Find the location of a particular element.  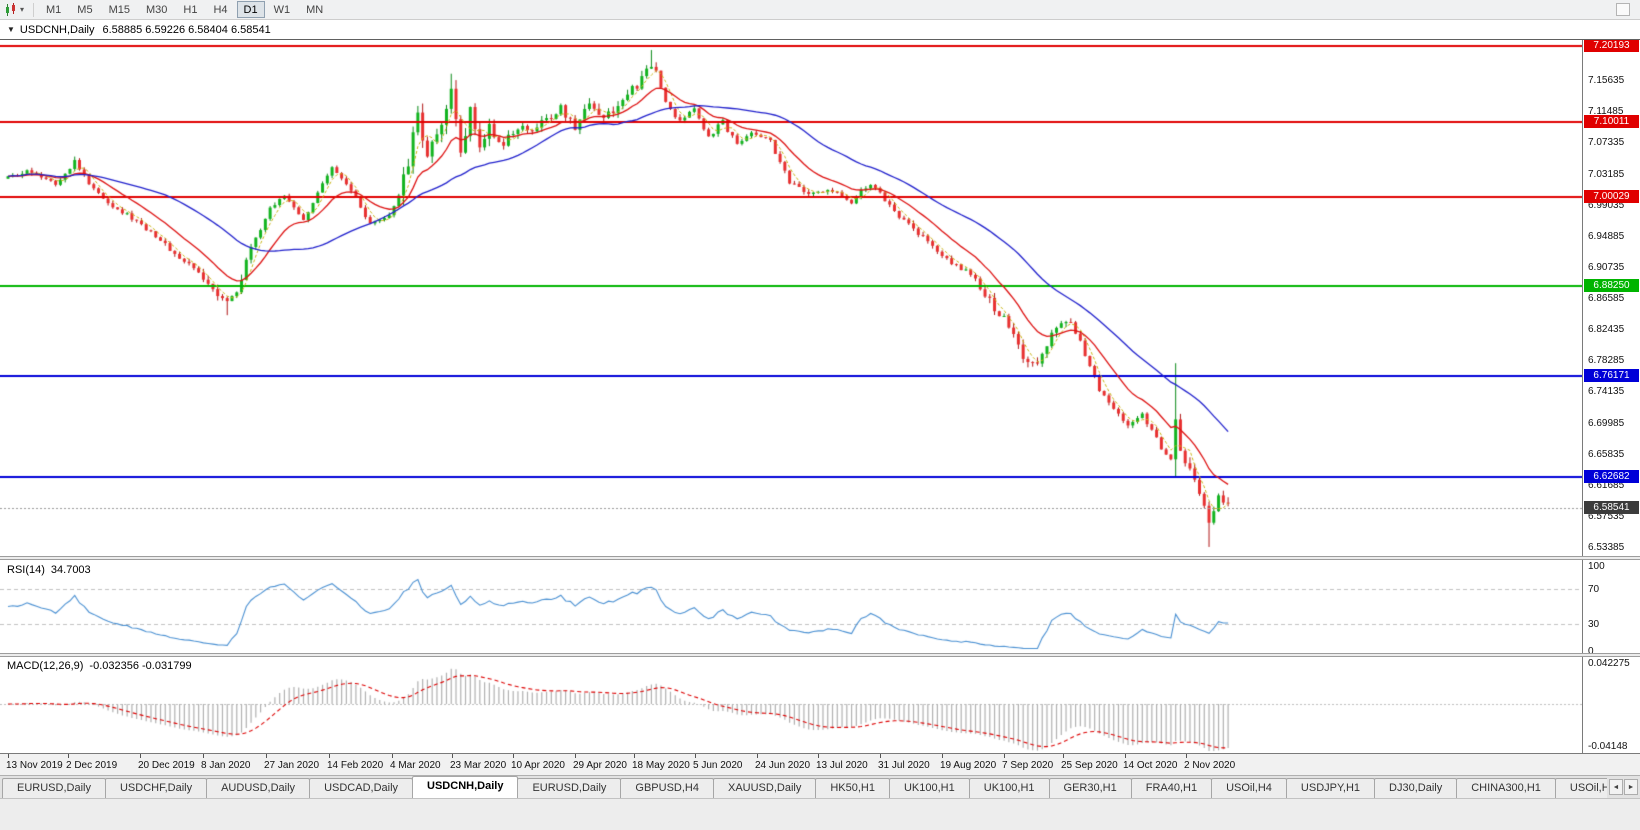

date-label: 27 Jan 2020 is located at coordinates (292, 765).